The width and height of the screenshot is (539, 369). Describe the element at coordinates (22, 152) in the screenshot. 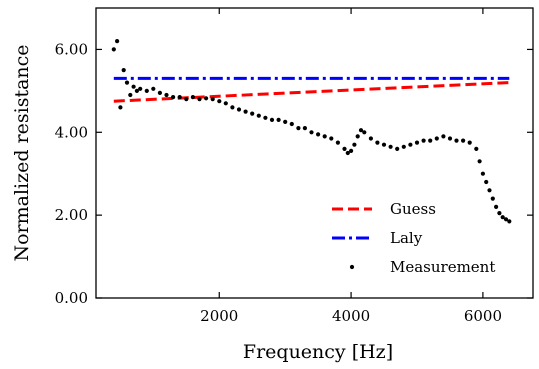

I see `y-axis-label: Normalized resistance` at that location.